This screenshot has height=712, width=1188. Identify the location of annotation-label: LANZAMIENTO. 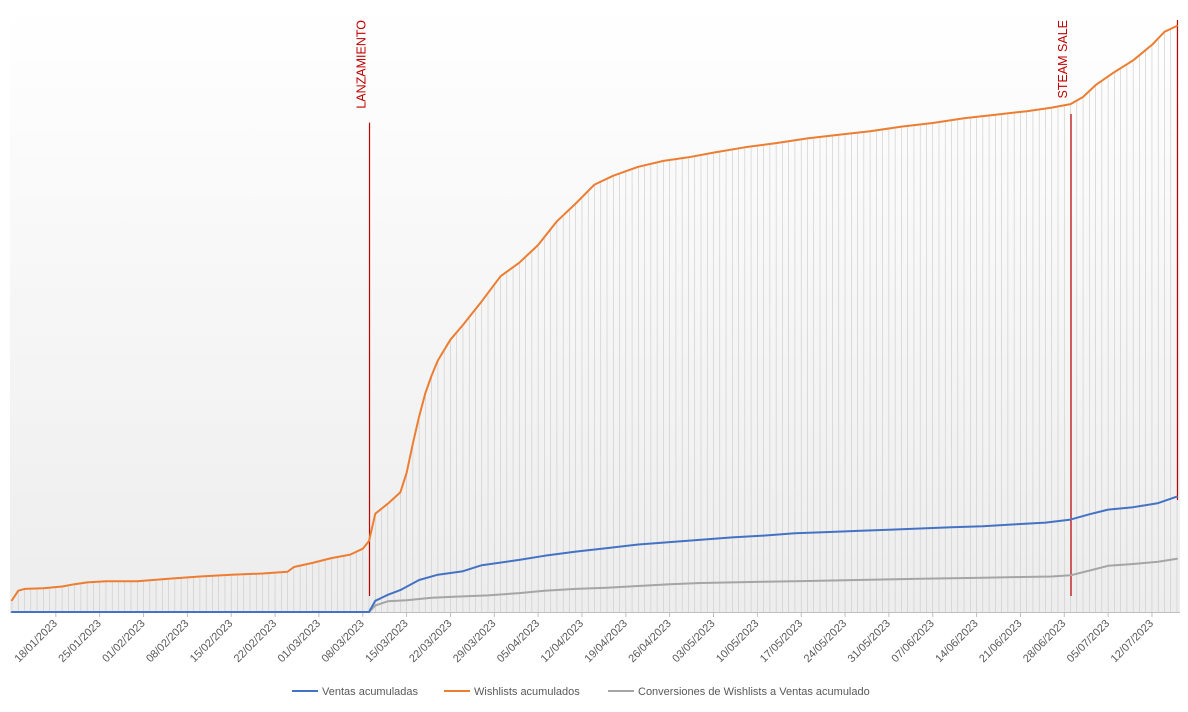
(362, 64).